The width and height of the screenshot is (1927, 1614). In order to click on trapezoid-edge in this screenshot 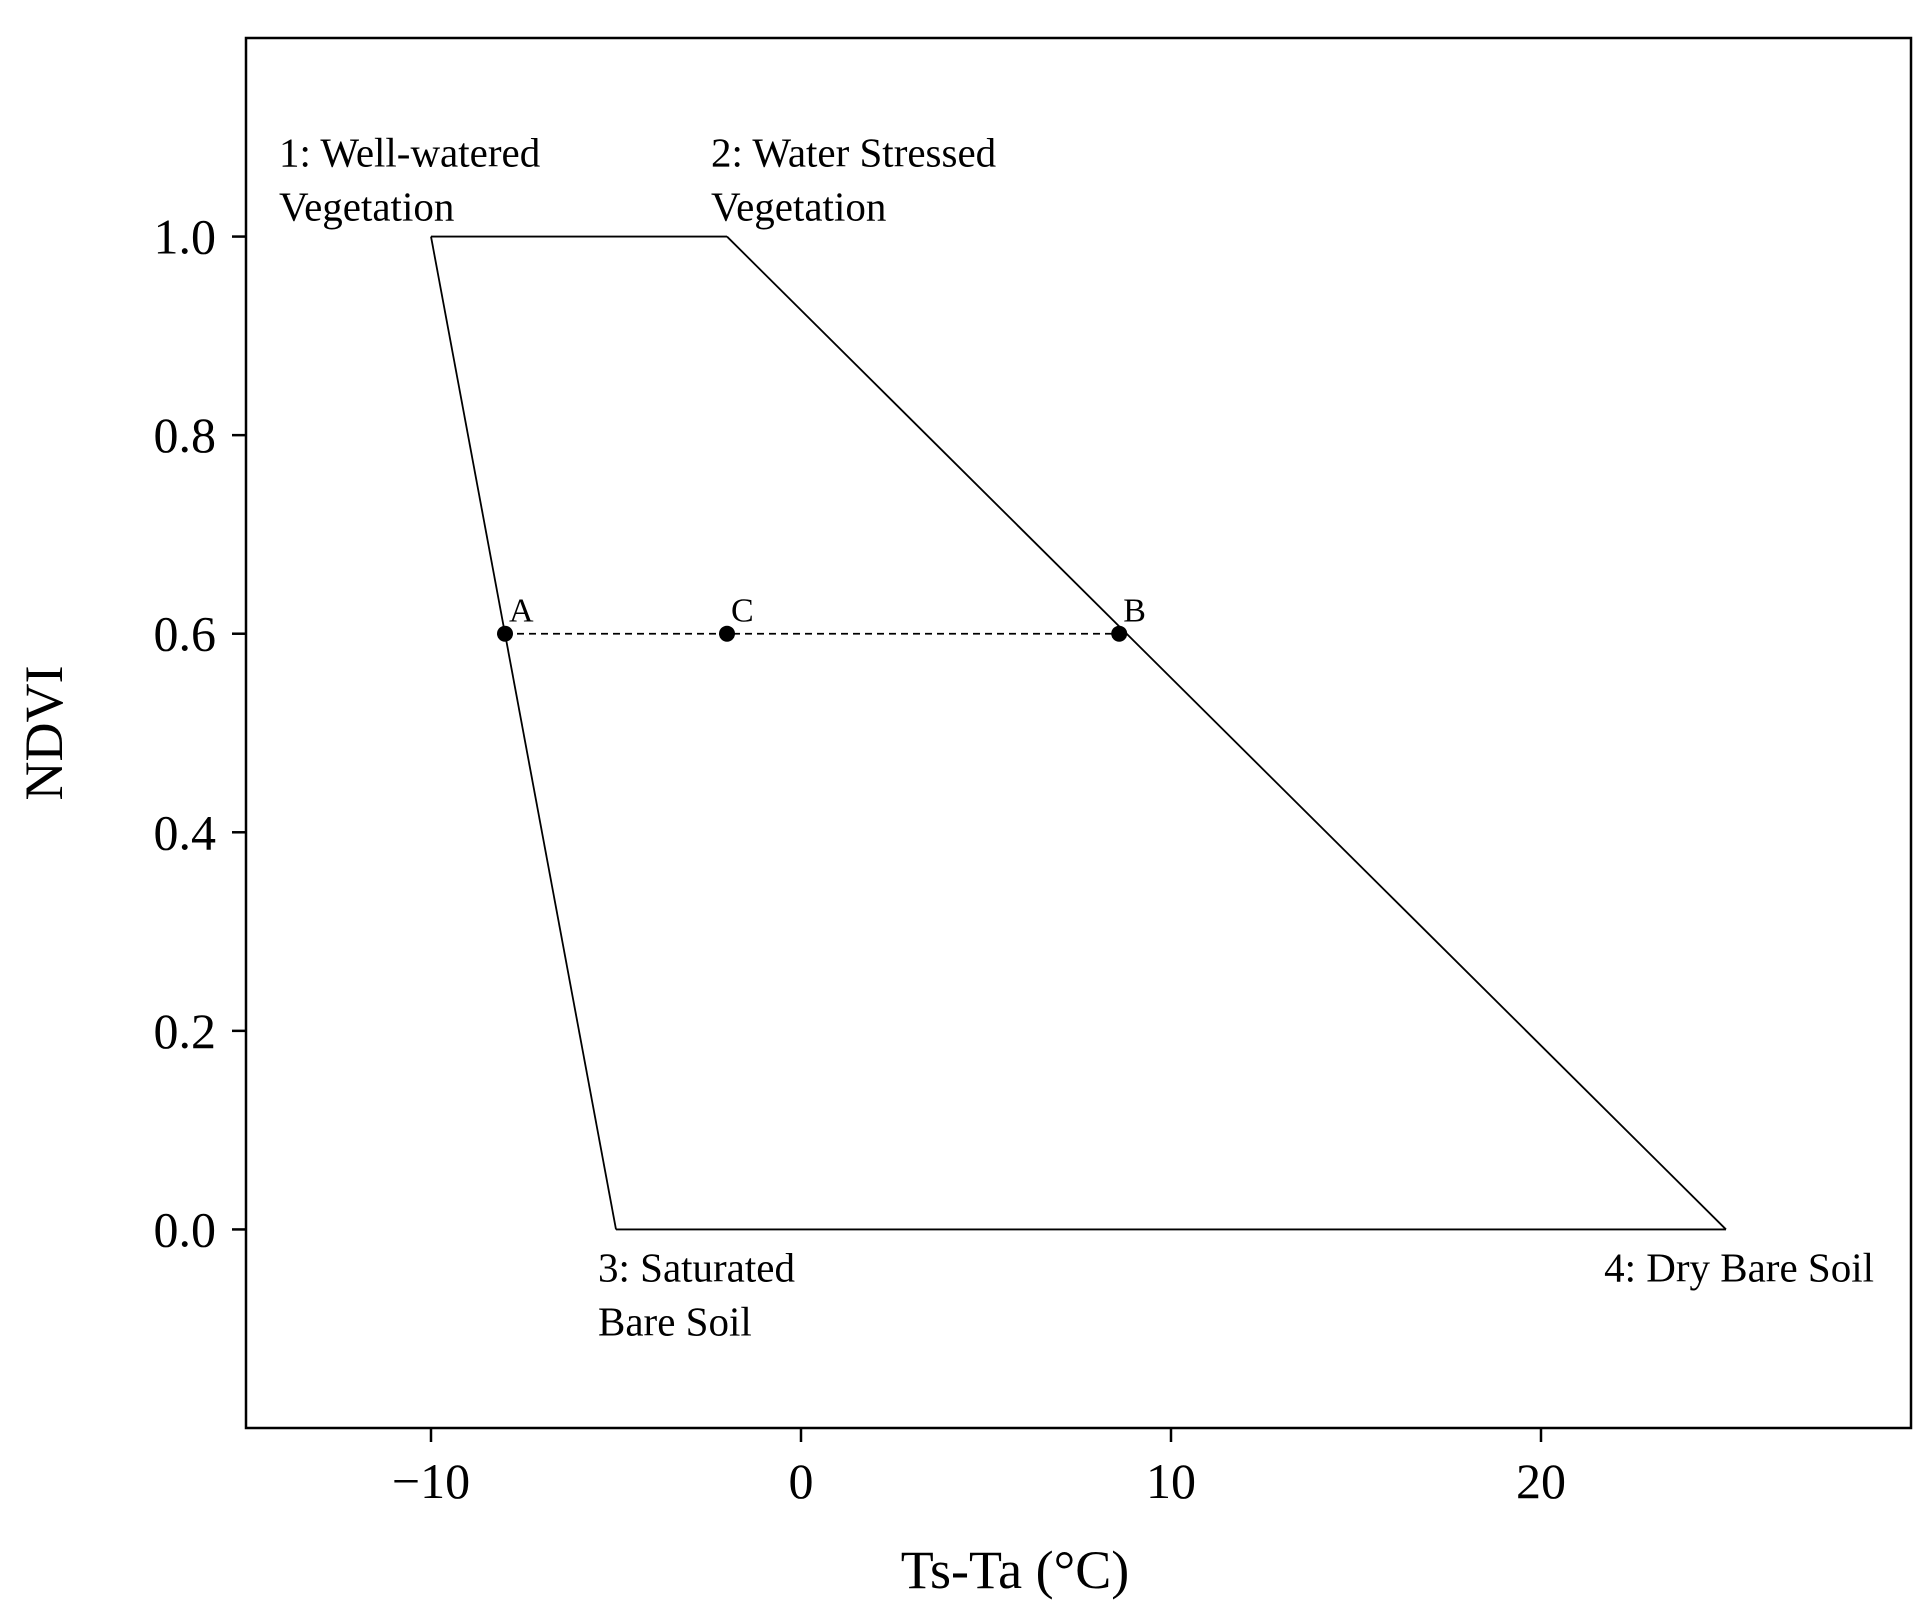, I will do `click(523, 733)`.